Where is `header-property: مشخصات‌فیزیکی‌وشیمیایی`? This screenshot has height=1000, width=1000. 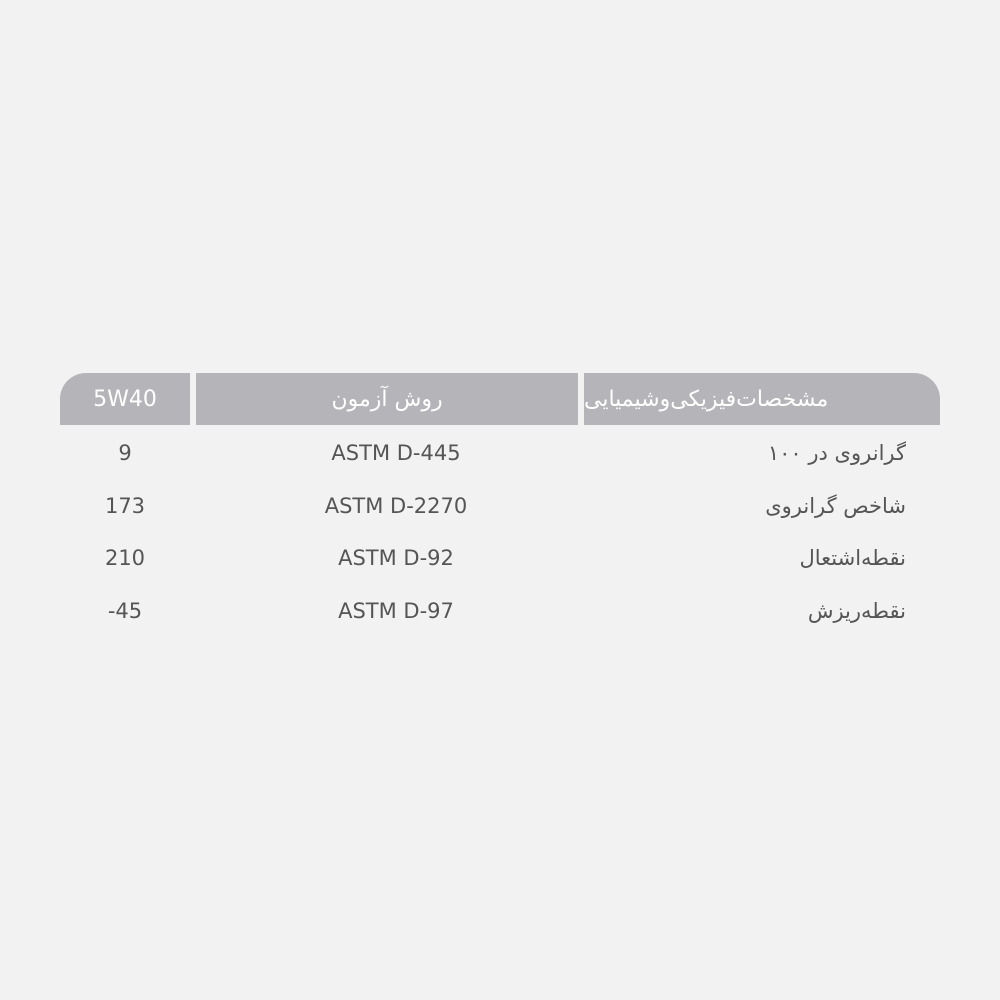 header-property: مشخصات‌فیزیکی‌وشیمیایی is located at coordinates (762, 399).